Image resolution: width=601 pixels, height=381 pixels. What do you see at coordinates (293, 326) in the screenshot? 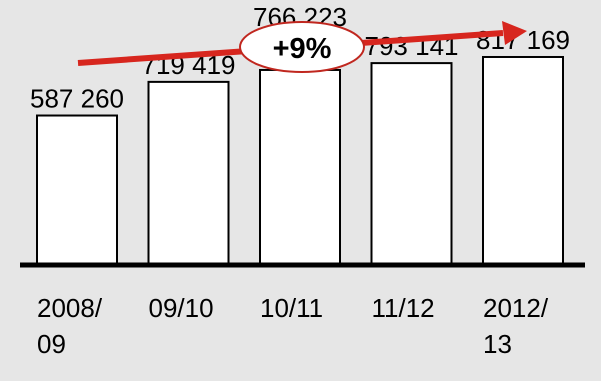
I see `category-labels-group: 2008/09 09/10 10/11 11/12 2012/13` at bounding box center [293, 326].